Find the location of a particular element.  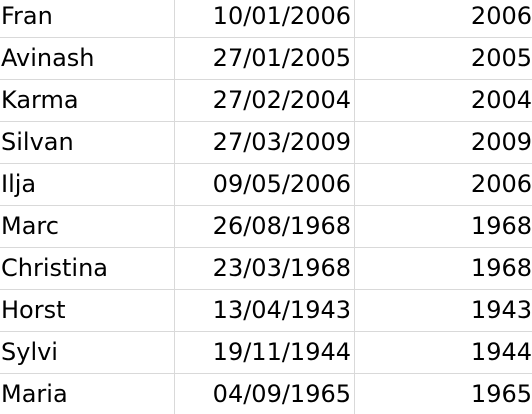

year-cell: 1965 is located at coordinates (501, 394).